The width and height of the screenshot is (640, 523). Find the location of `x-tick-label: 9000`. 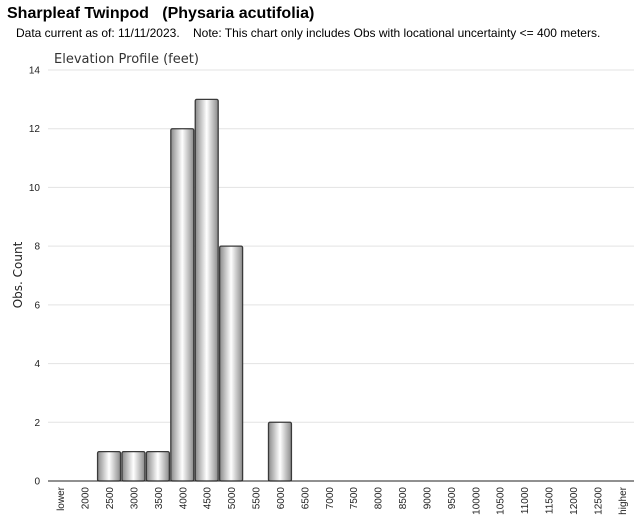

x-tick-label: 9000 is located at coordinates (427, 498).